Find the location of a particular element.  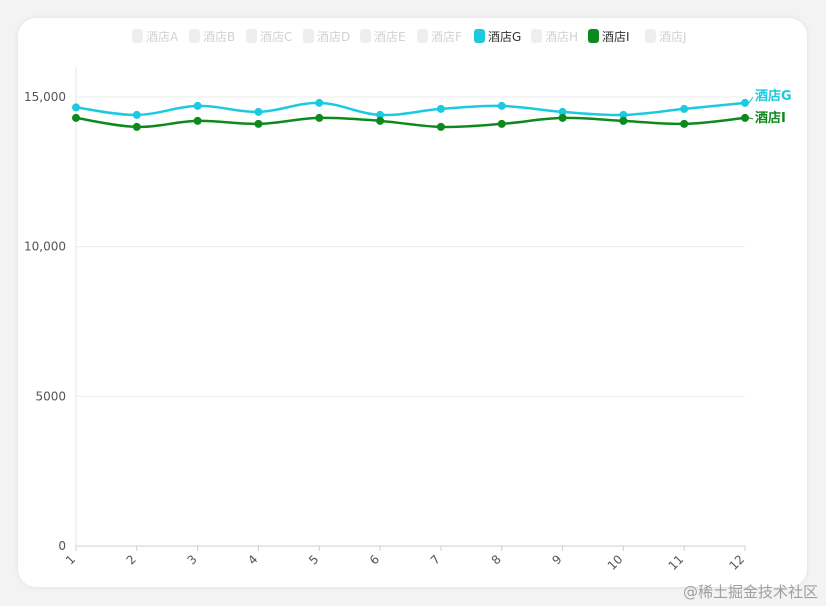

series-2: 酒店I is located at coordinates (429, 120).